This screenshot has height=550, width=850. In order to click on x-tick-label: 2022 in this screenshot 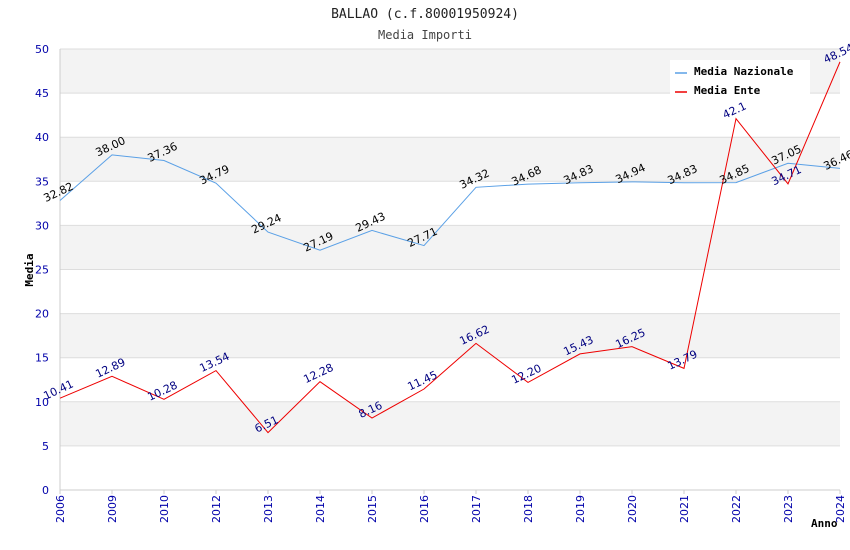, I will do `click(736, 509)`.